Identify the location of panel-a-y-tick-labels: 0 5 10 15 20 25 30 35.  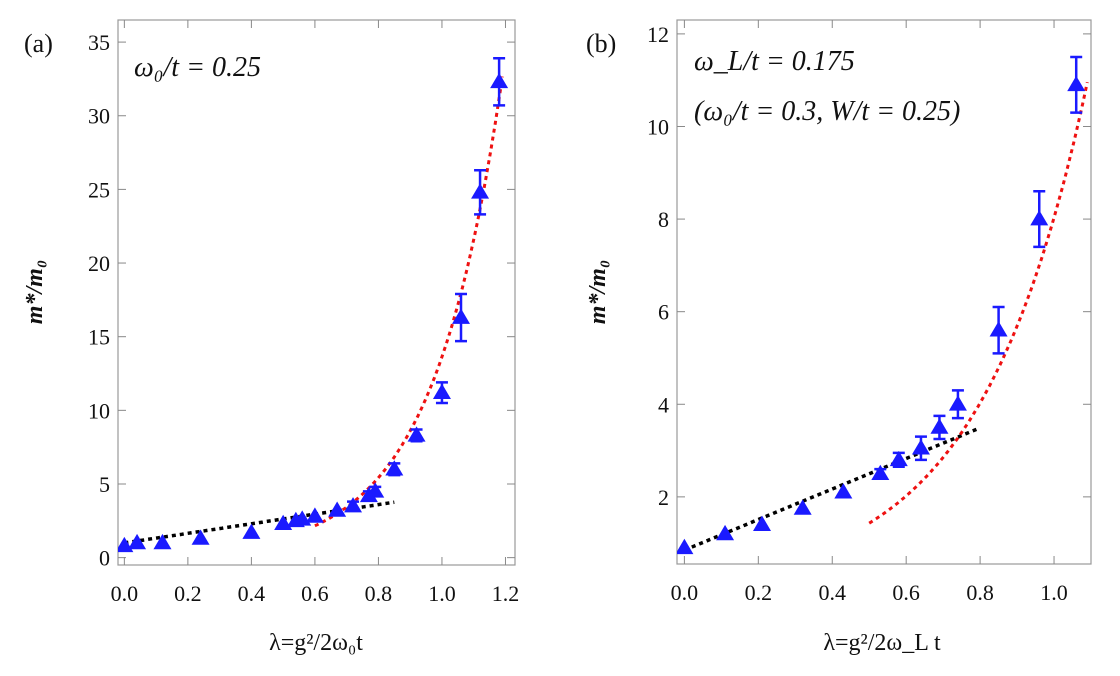
(99, 300).